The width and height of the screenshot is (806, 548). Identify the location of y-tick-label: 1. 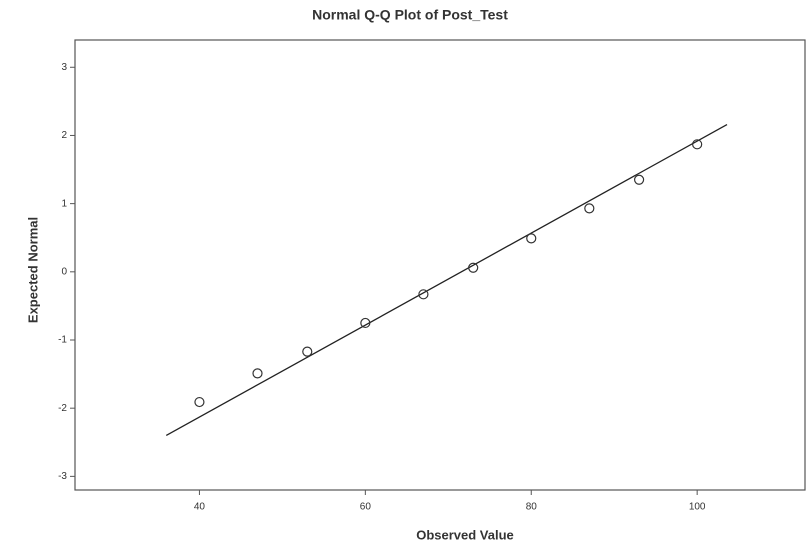
(64, 203).